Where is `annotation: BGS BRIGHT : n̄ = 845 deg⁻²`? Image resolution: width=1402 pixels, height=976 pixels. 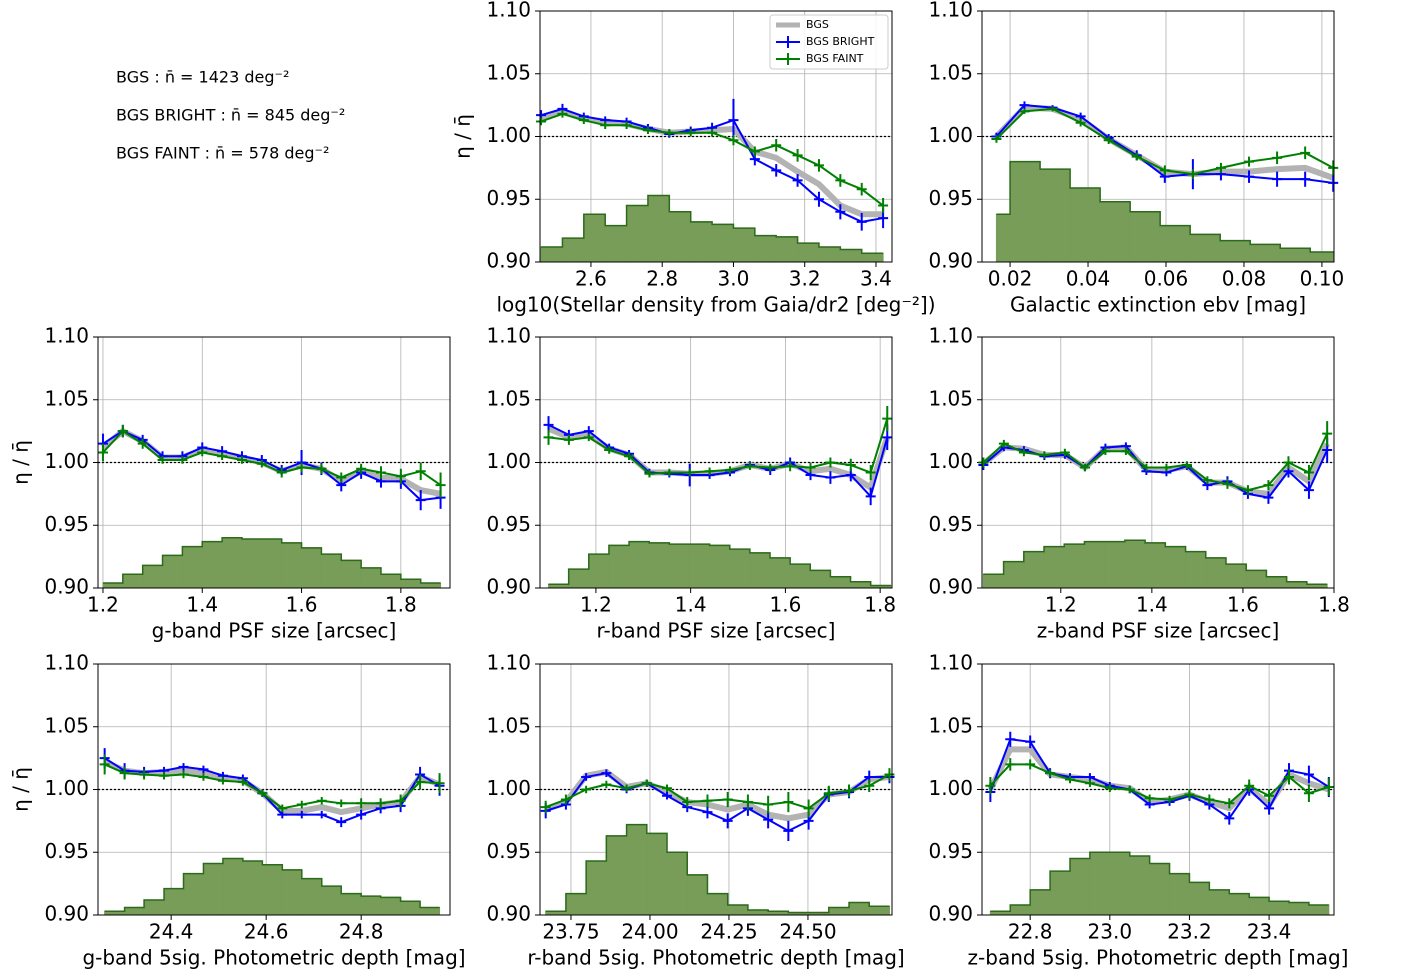 annotation: BGS BRIGHT : n̄ = 845 deg⁻² is located at coordinates (230, 115).